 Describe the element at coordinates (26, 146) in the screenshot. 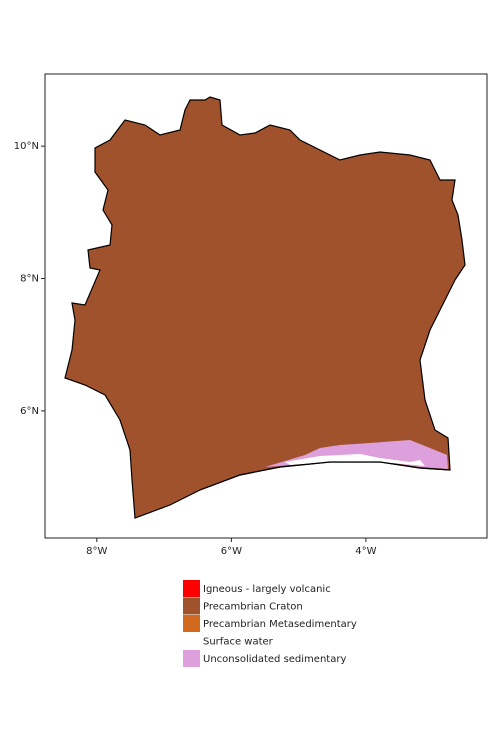

I see `y-tick-label: 10°N` at that location.